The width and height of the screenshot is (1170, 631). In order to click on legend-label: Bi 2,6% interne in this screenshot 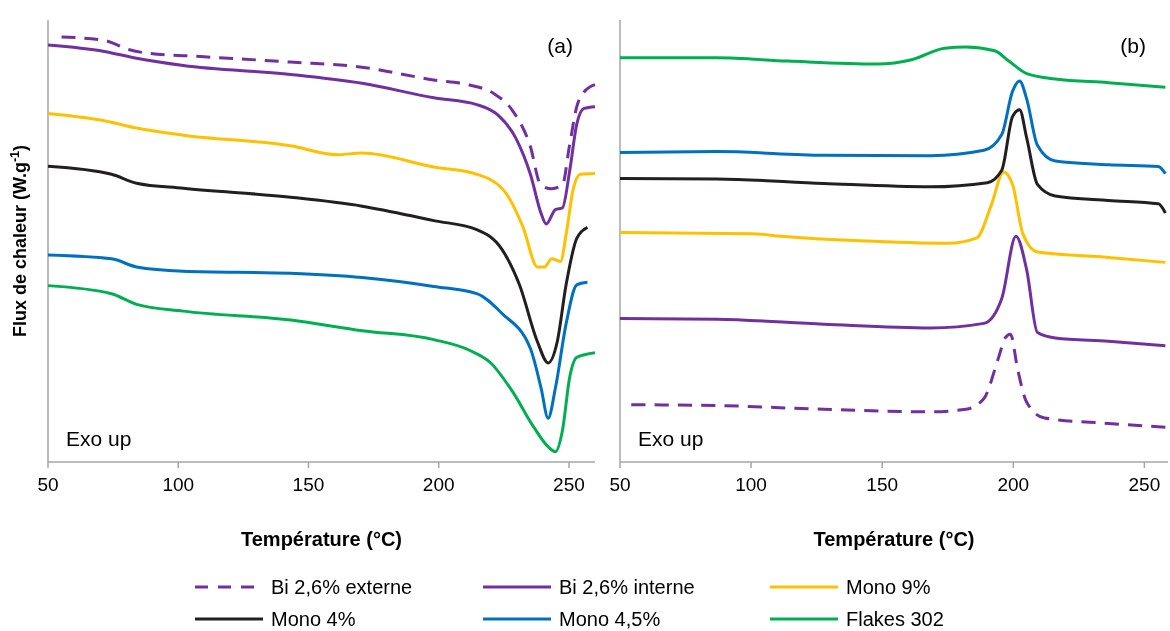, I will do `click(627, 587)`.